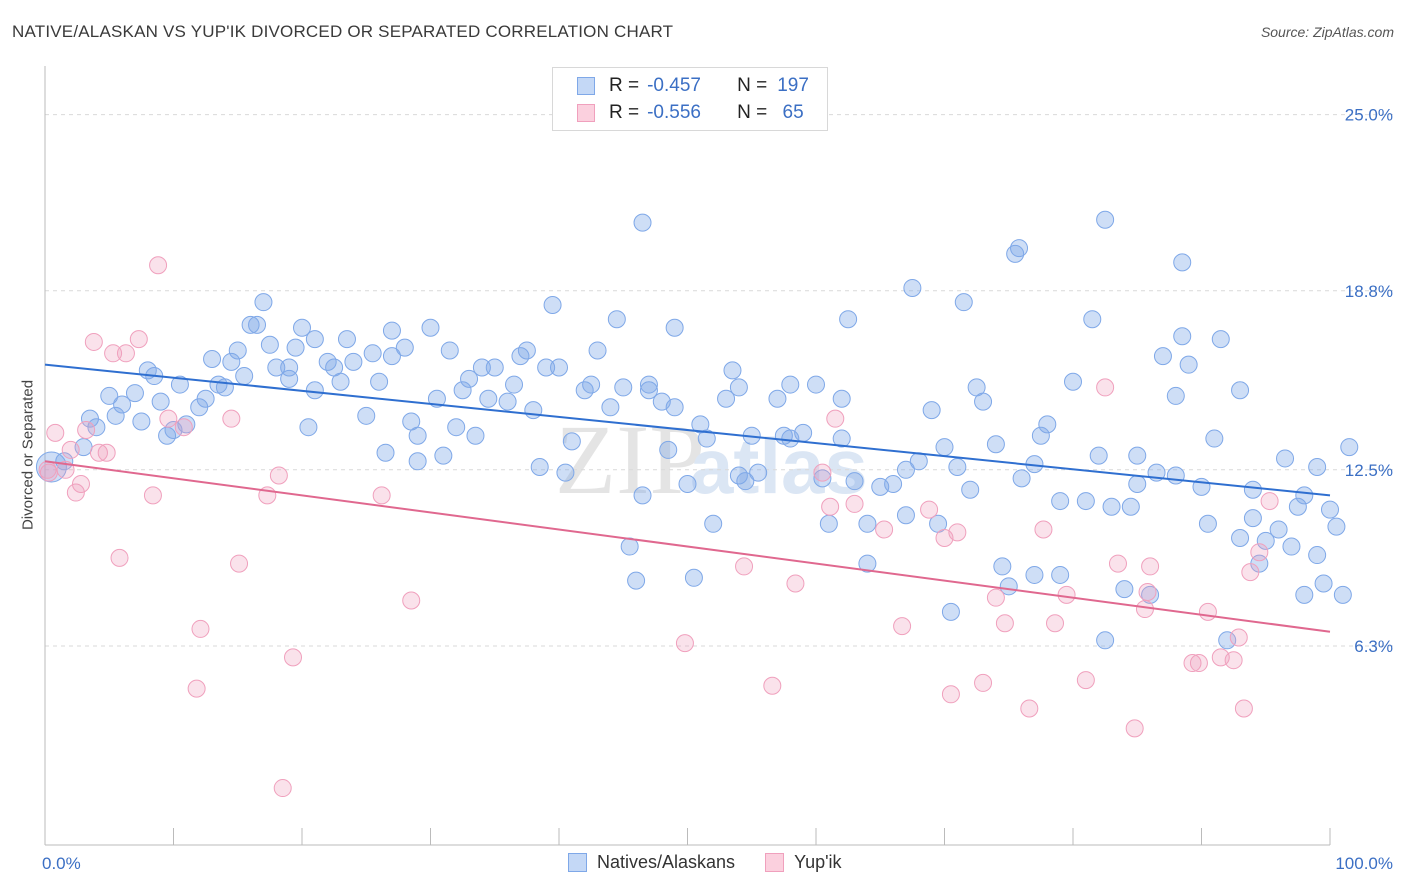 Image resolution: width=1406 pixels, height=892 pixels. What do you see at coordinates (1364, 863) in the screenshot?
I see `x-tick-label: 100.0%` at bounding box center [1364, 863].